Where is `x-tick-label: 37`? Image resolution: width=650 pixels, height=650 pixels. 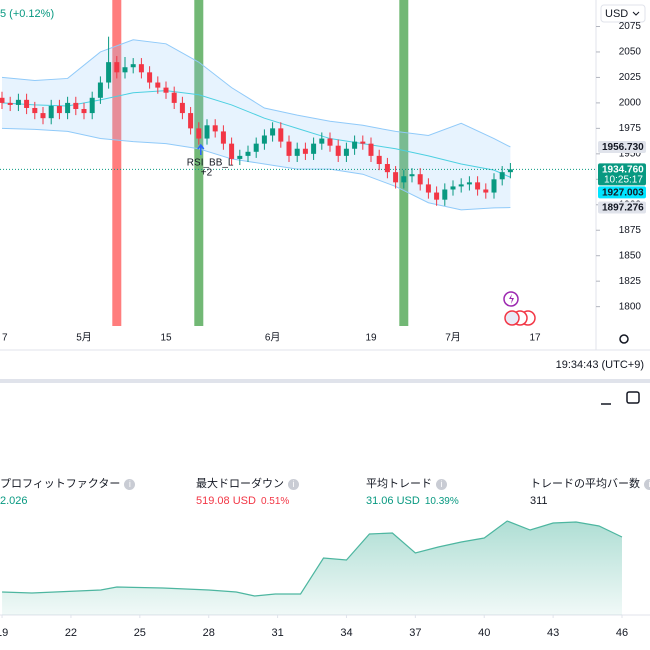 x-tick-label: 37 is located at coordinates (415, 633).